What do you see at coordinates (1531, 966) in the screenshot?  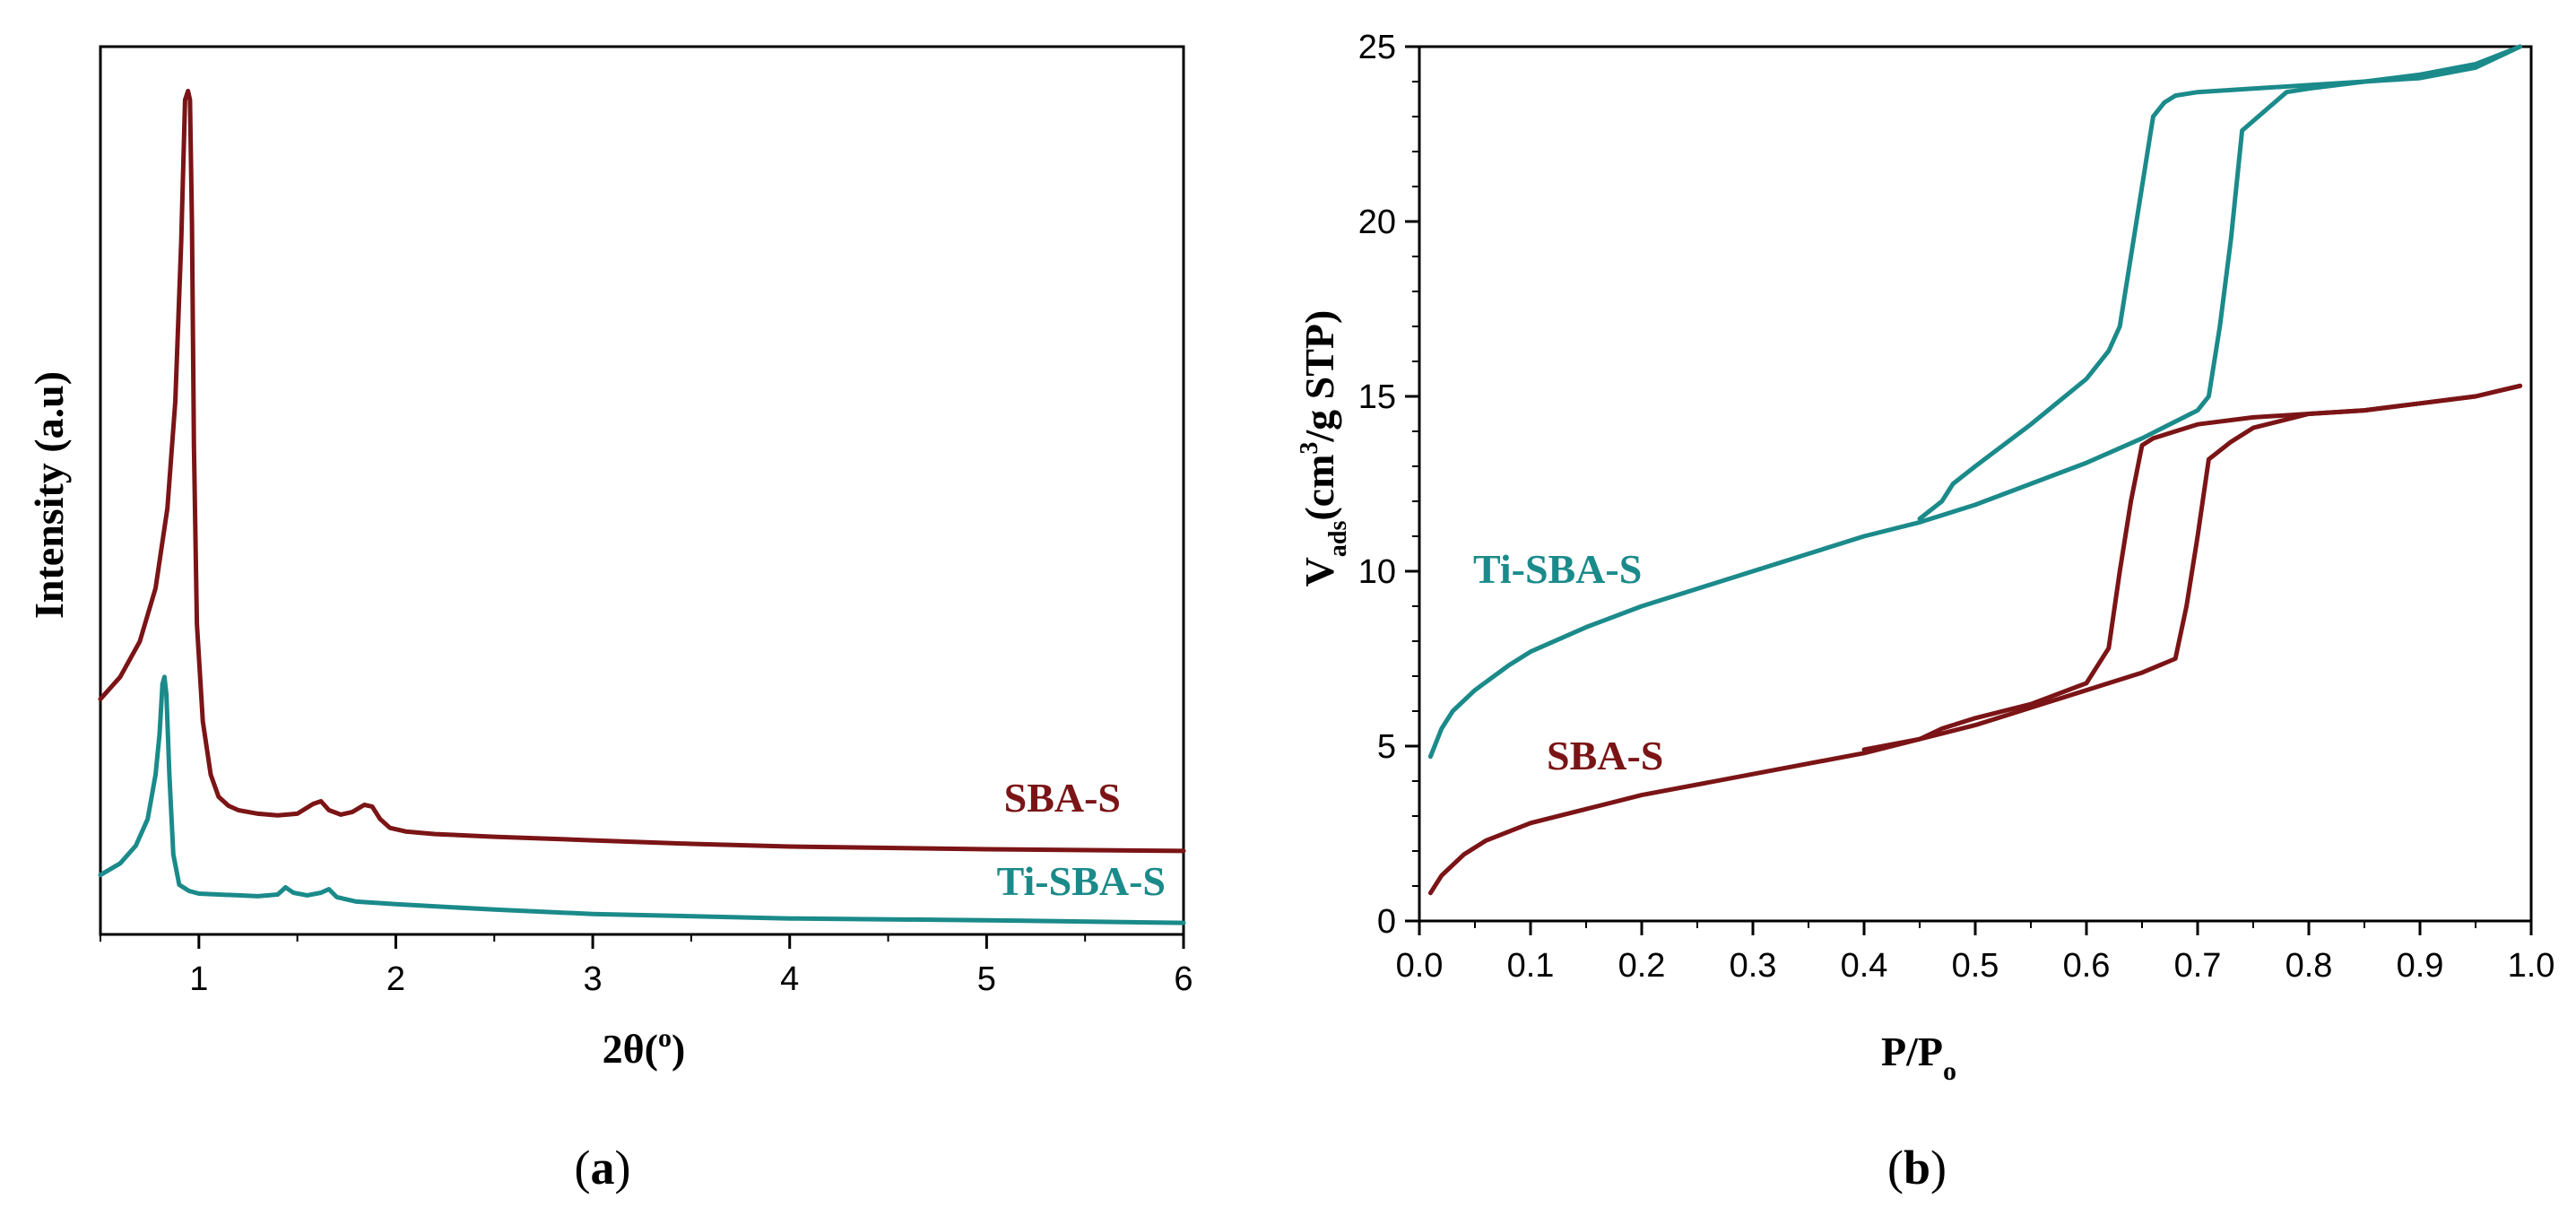 I see `panel-b-x-tick-label: 0.1` at bounding box center [1531, 966].